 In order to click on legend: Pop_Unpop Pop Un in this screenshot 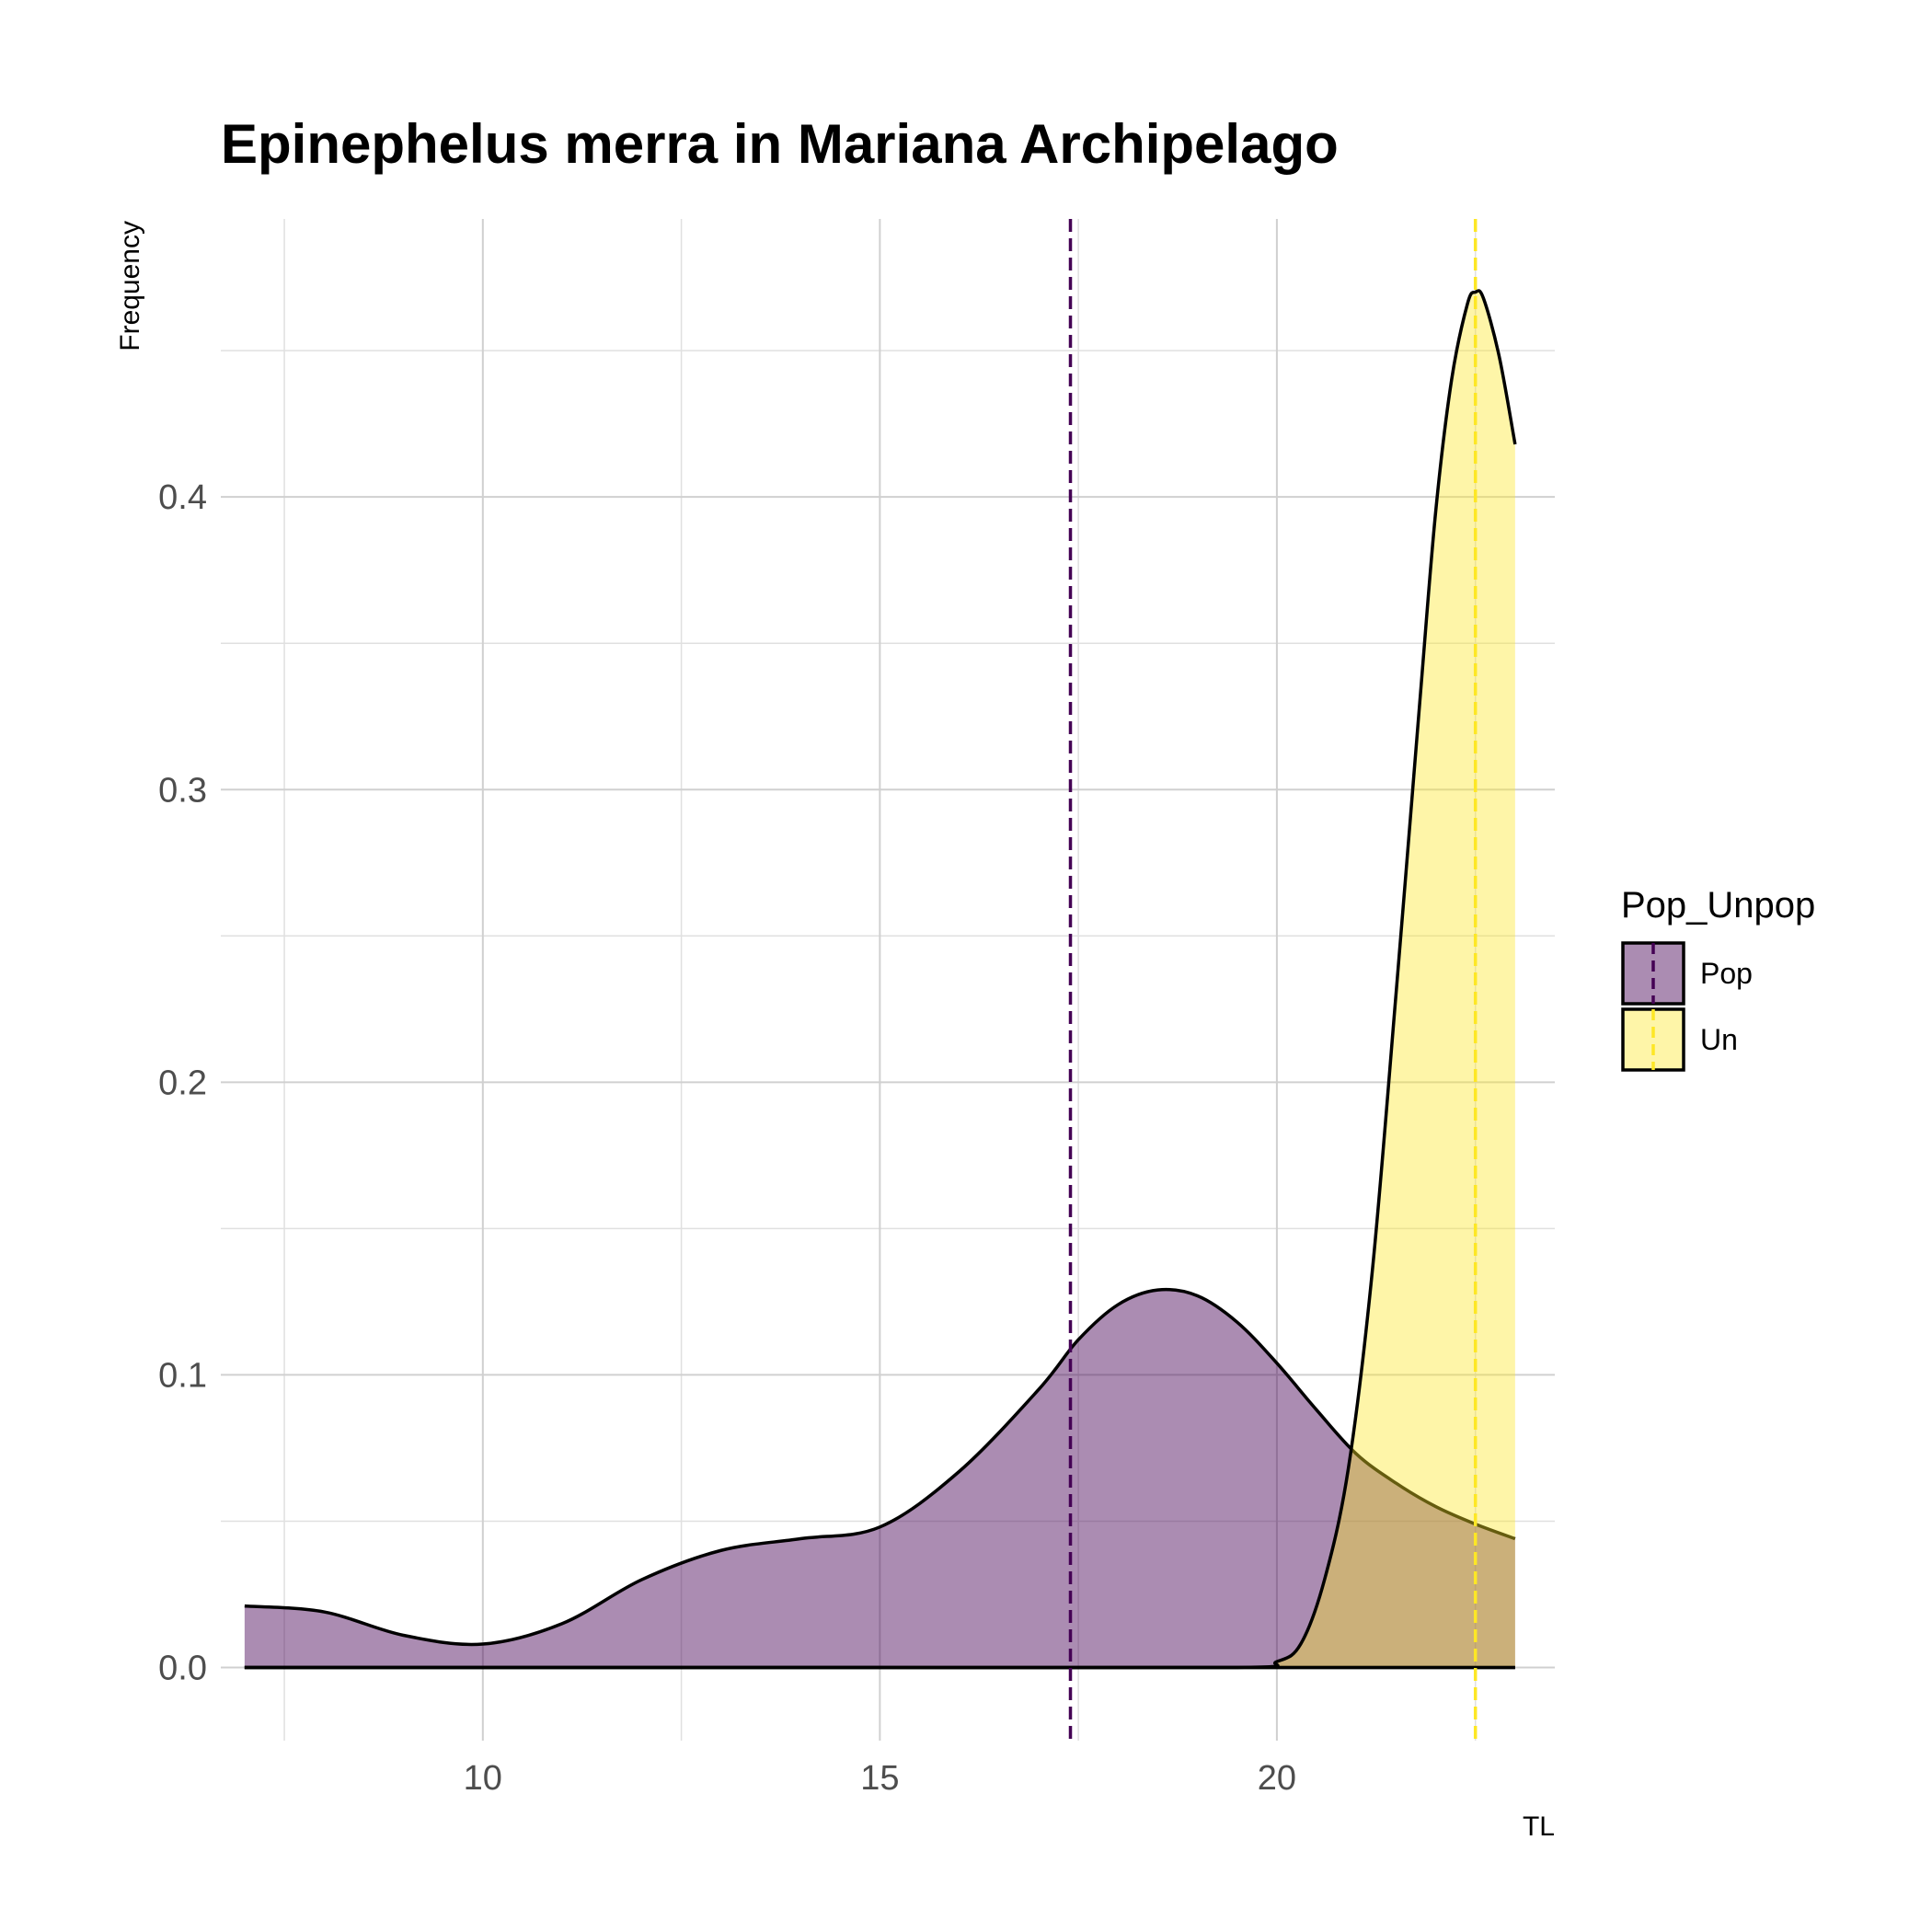, I will do `click(1718, 978)`.